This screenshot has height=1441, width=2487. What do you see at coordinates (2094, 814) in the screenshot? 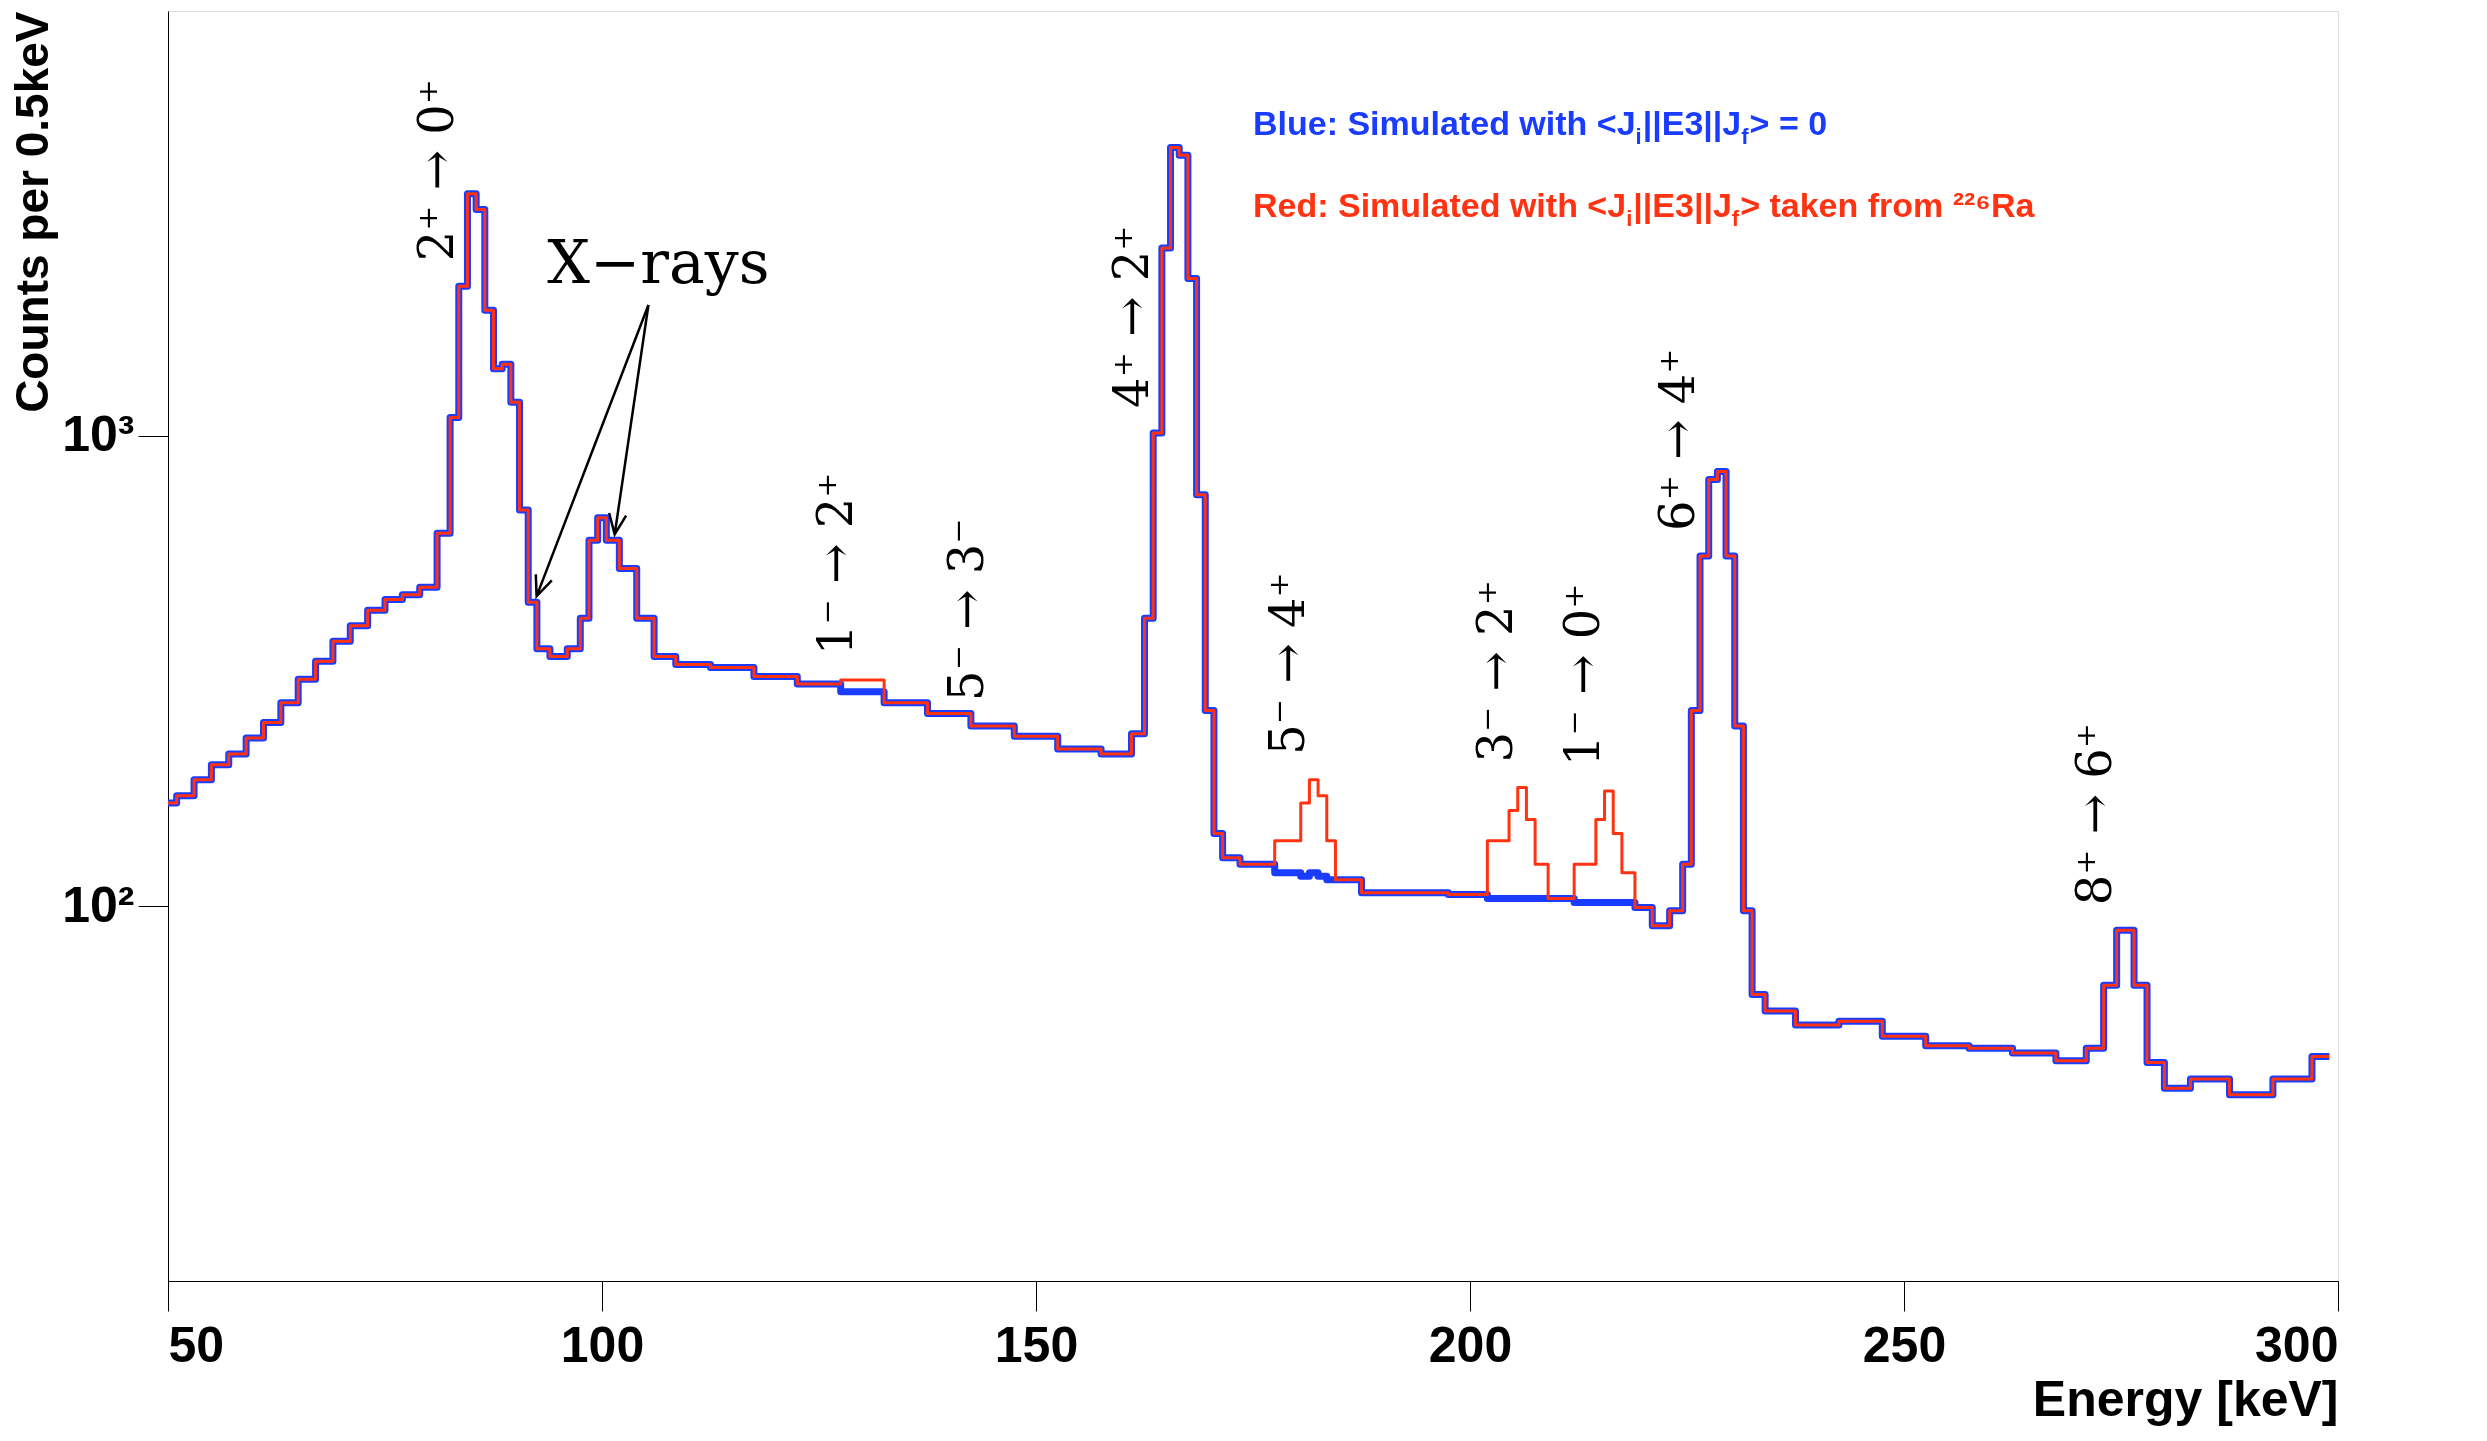
I see `annotation: 8⁺ → 6⁺` at bounding box center [2094, 814].